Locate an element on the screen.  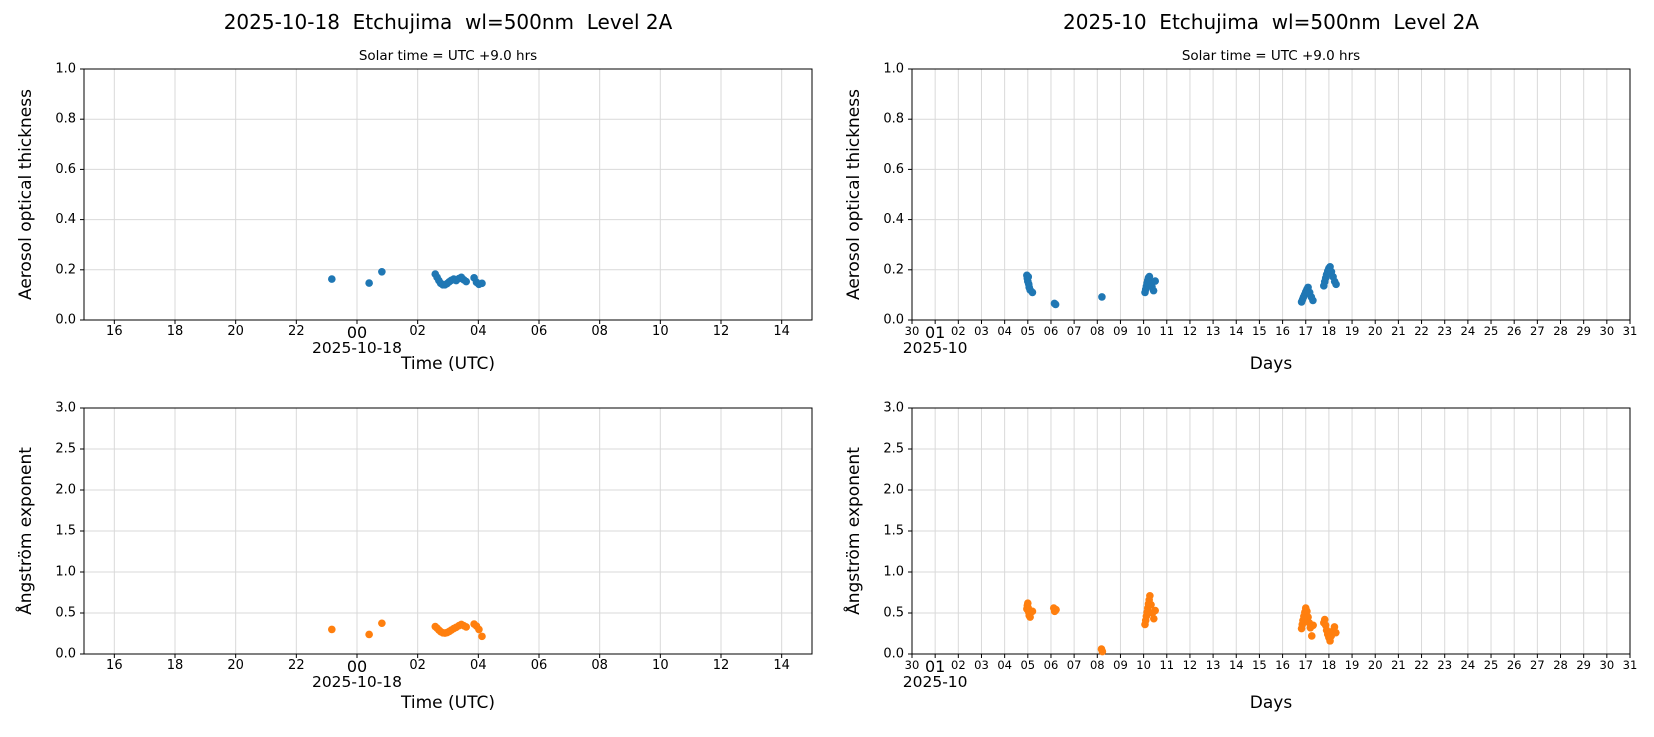
x-tick-label: 24 is located at coordinates (1468, 331).